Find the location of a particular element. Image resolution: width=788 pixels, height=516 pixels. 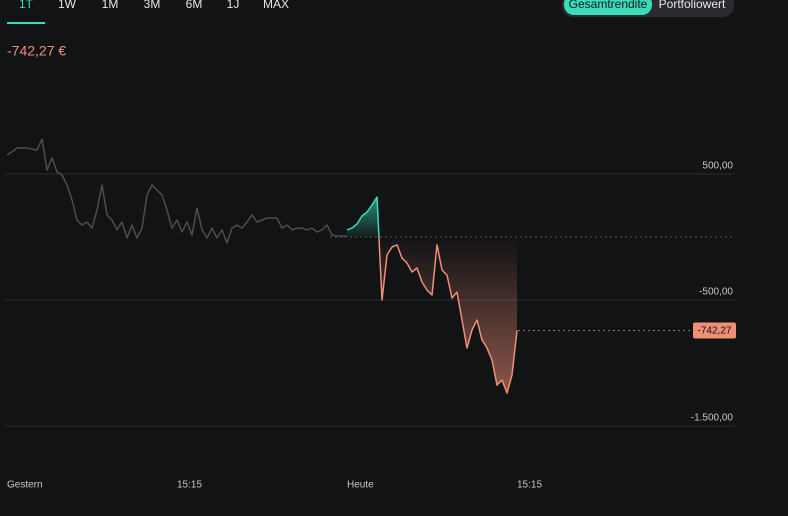

tab: 1W is located at coordinates (67, 5).